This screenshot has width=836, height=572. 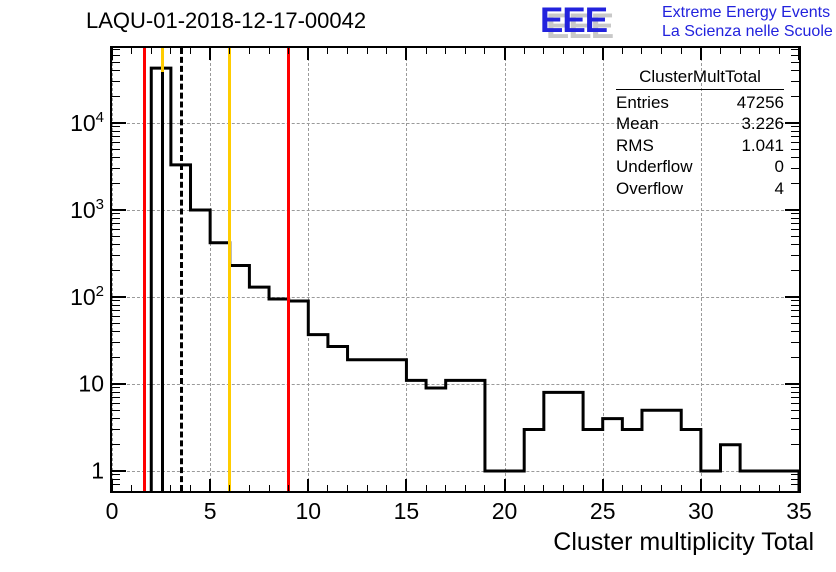 I want to click on marker-line-black-solid, so click(x=163, y=269).